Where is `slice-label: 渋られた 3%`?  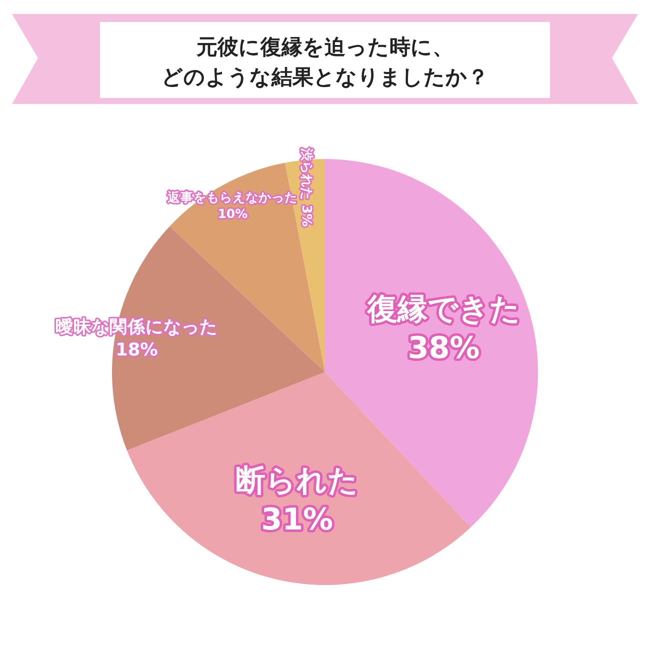 slice-label: 渋られた 3% is located at coordinates (306, 187).